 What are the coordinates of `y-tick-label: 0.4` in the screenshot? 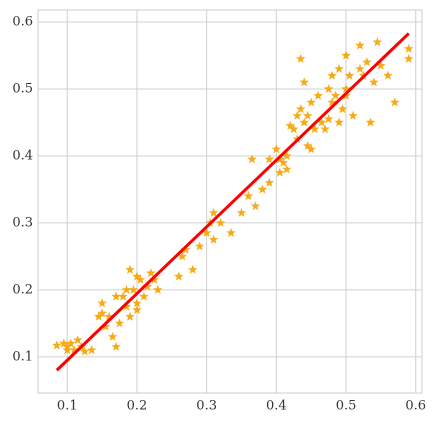 It's located at (22, 155).